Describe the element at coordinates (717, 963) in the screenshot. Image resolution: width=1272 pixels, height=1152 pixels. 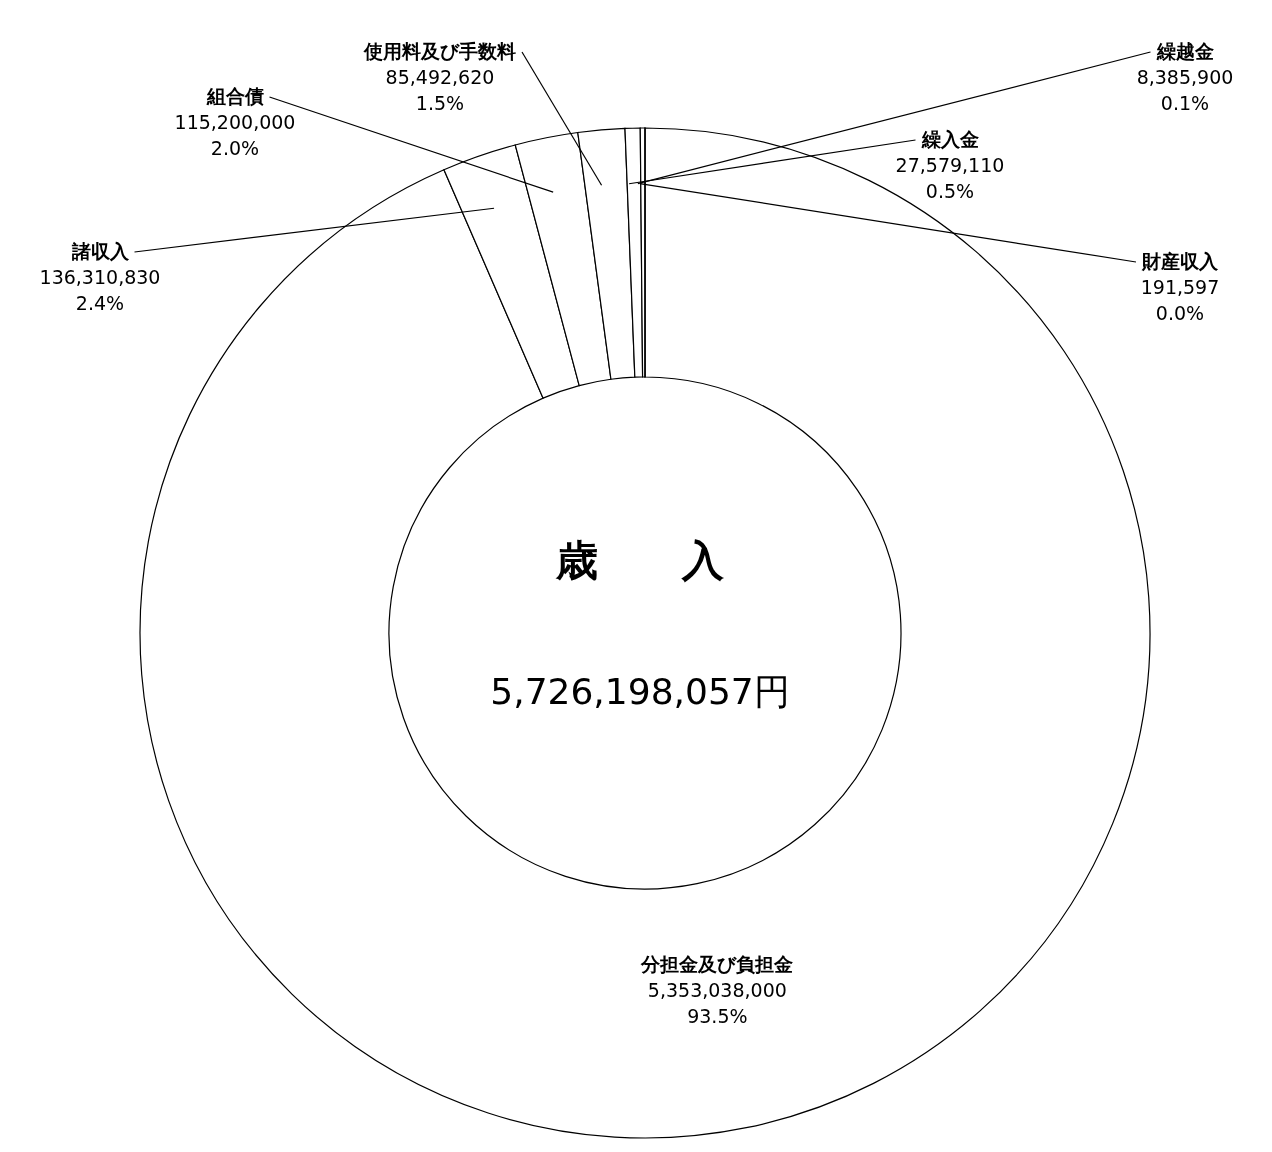
I see `slice-label: 分担金及び負担金` at that location.